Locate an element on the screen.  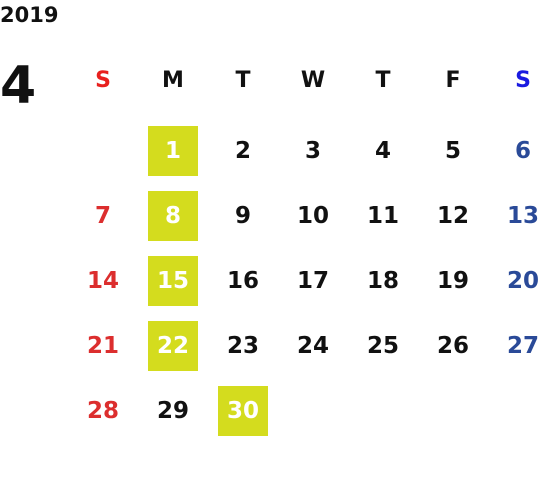
day-cell: 27 is located at coordinates (522, 346).